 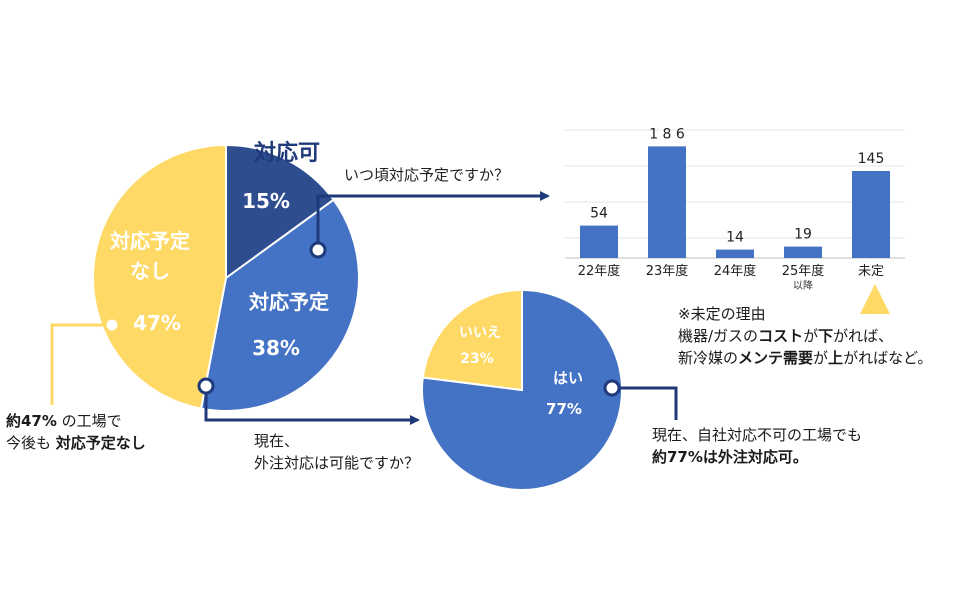 I want to click on question-when: いつ頃対応予定ですか？, so click(x=427, y=175).